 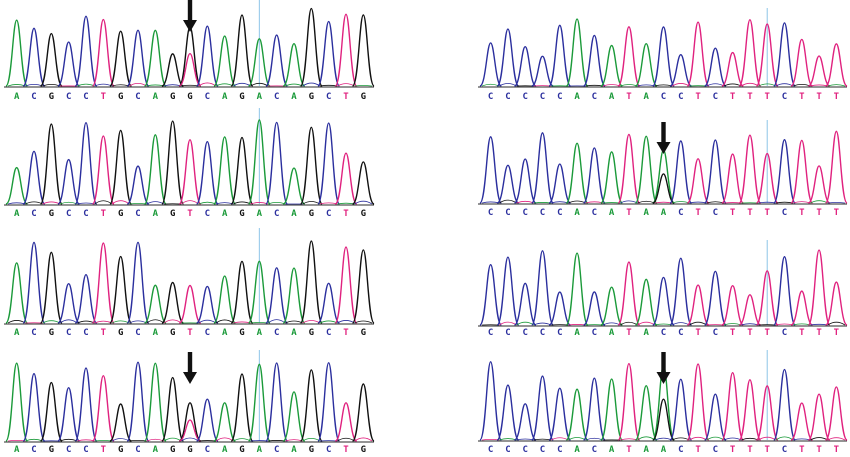 I want to click on overlapping-peak-T, so click(x=190, y=430).